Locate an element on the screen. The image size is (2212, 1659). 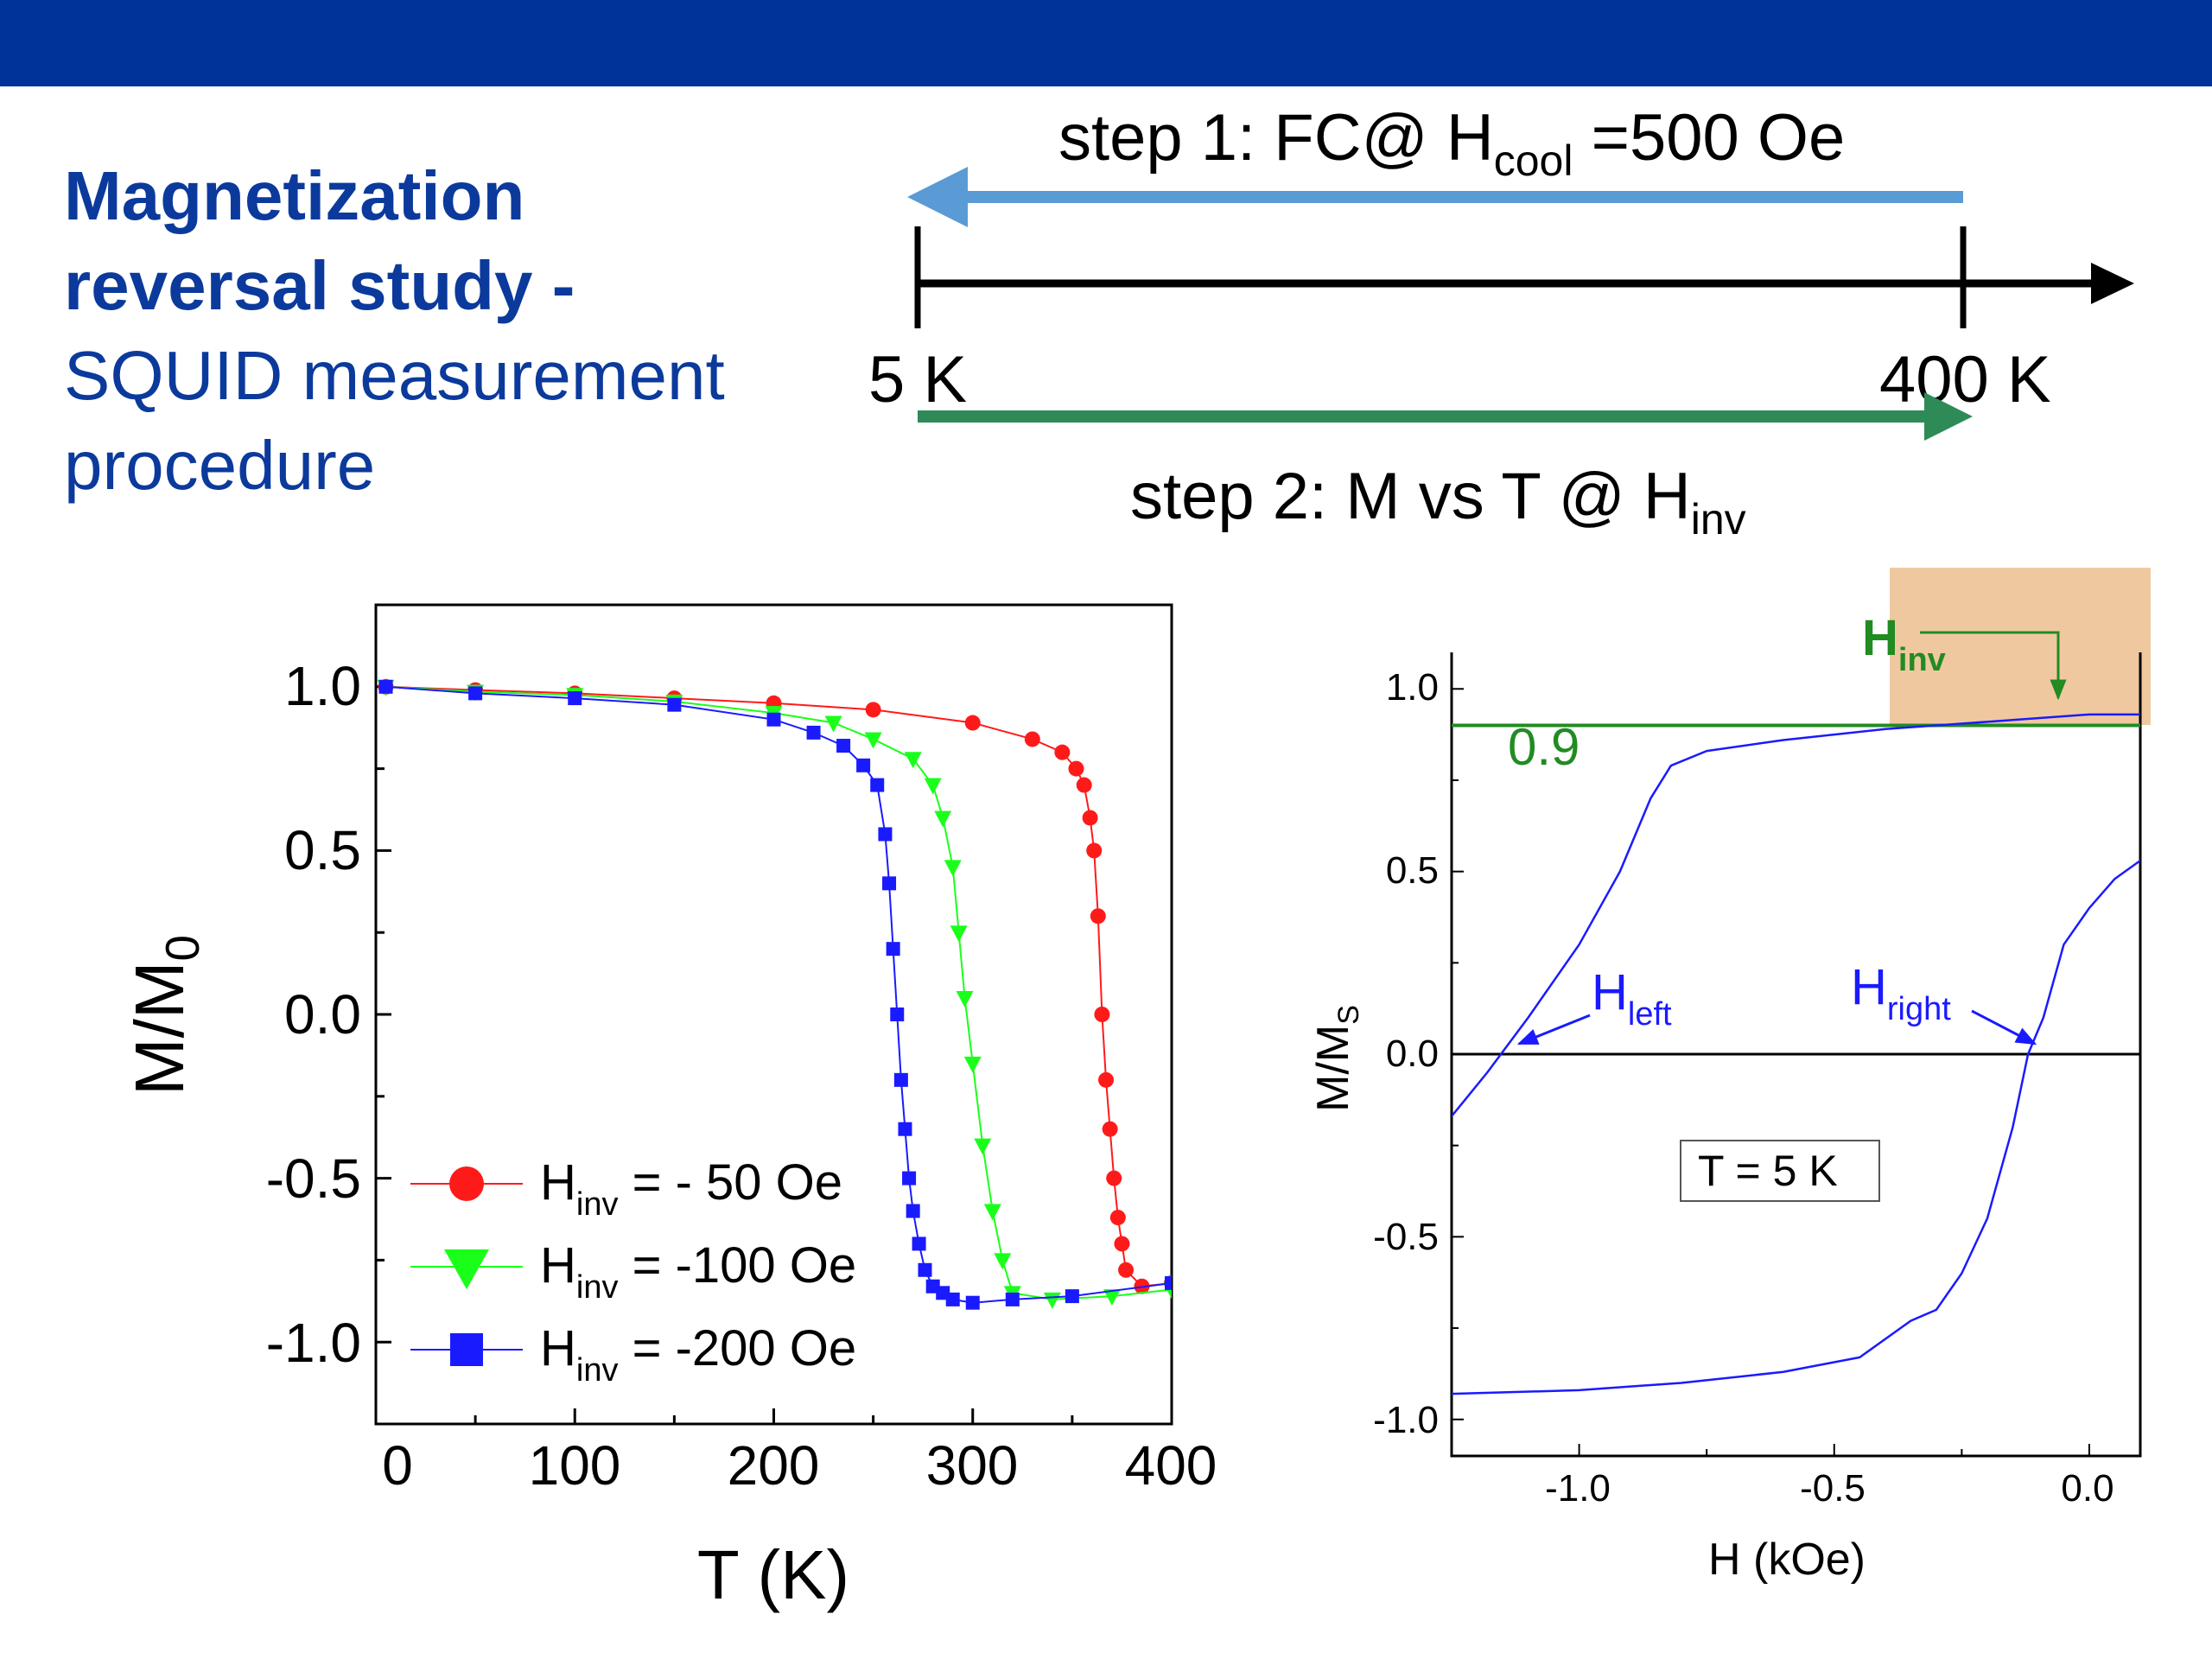
right-ytick-label-2: 0.0 is located at coordinates (1412, 1054).